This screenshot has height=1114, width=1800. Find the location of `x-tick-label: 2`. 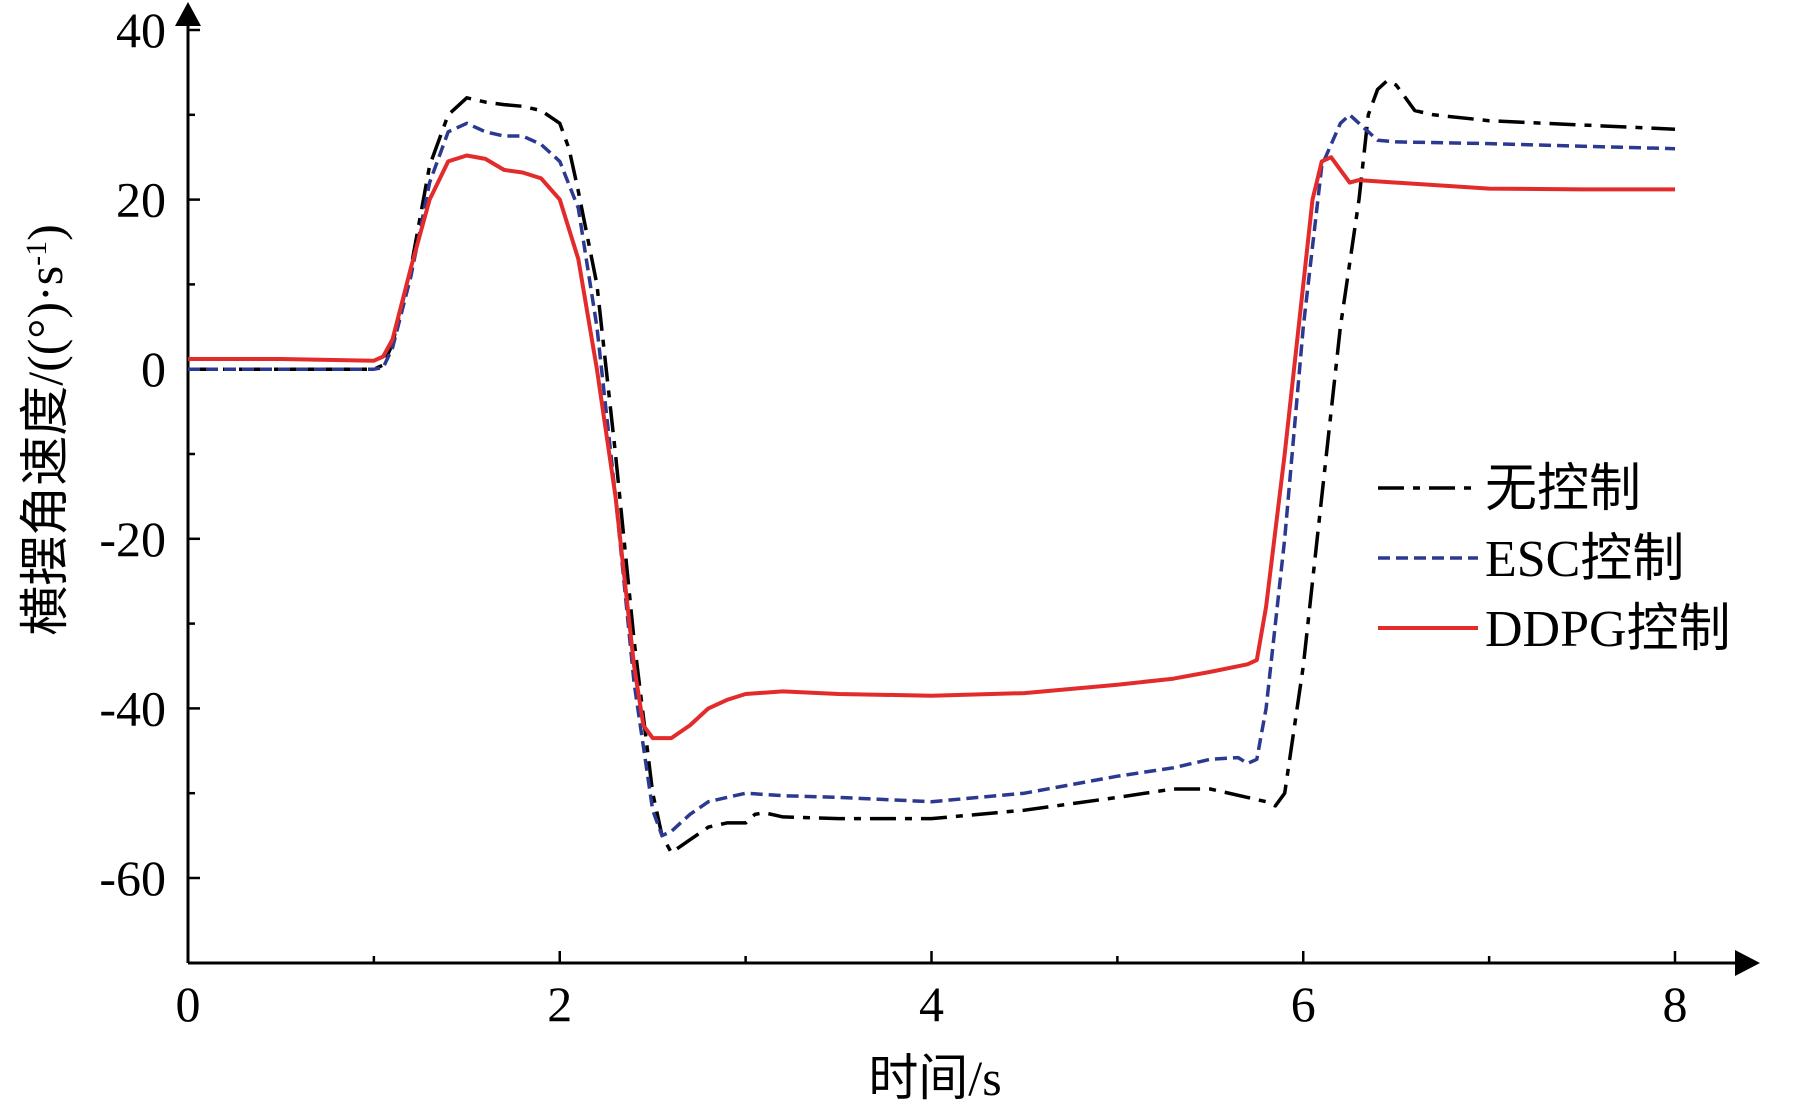

x-tick-label: 2 is located at coordinates (559, 1004).